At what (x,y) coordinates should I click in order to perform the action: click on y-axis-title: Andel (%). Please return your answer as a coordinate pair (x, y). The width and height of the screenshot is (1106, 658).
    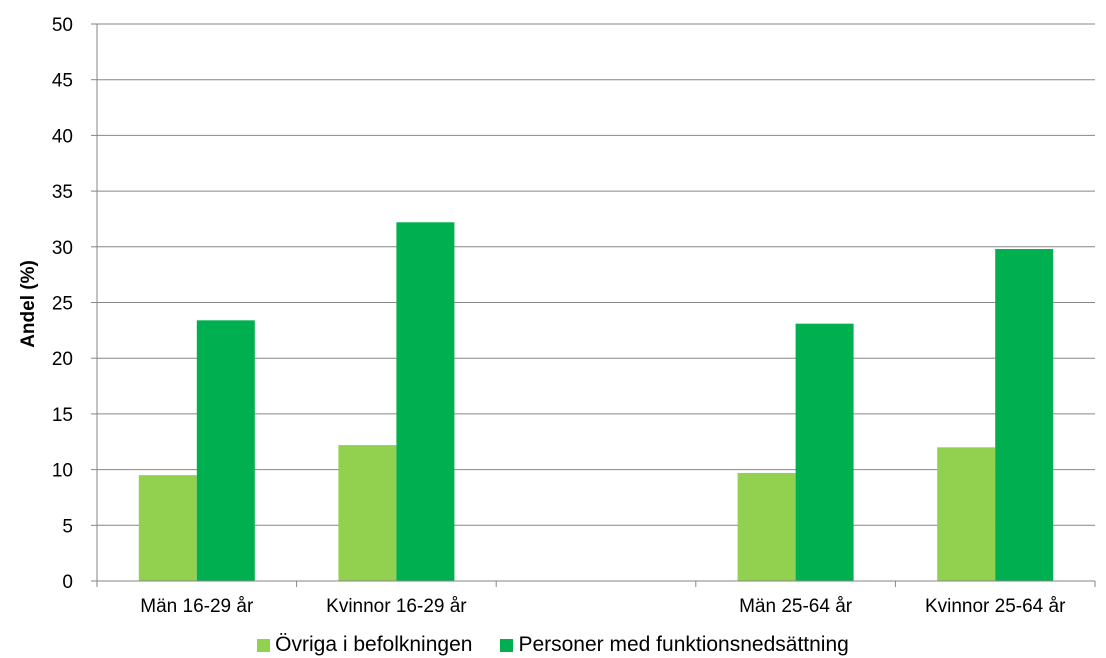
    Looking at the image, I should click on (28, 304).